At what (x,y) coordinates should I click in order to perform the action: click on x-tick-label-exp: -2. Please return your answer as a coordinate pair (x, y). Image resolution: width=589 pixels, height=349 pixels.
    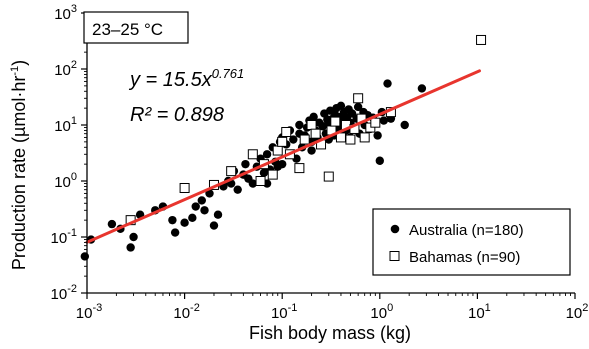
    Looking at the image, I should click on (195, 308).